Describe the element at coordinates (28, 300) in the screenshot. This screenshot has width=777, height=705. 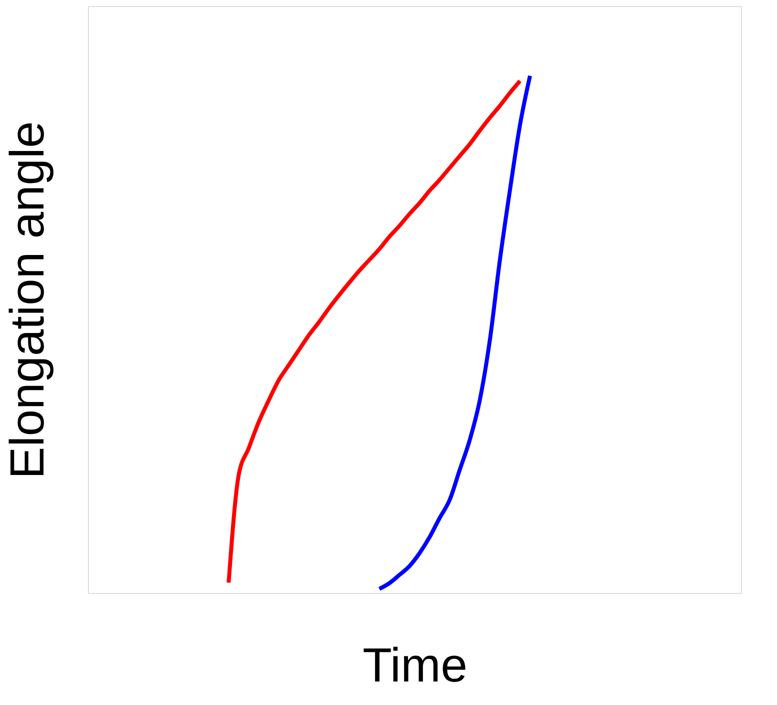
I see `y-axis-title: Elongation angle` at that location.